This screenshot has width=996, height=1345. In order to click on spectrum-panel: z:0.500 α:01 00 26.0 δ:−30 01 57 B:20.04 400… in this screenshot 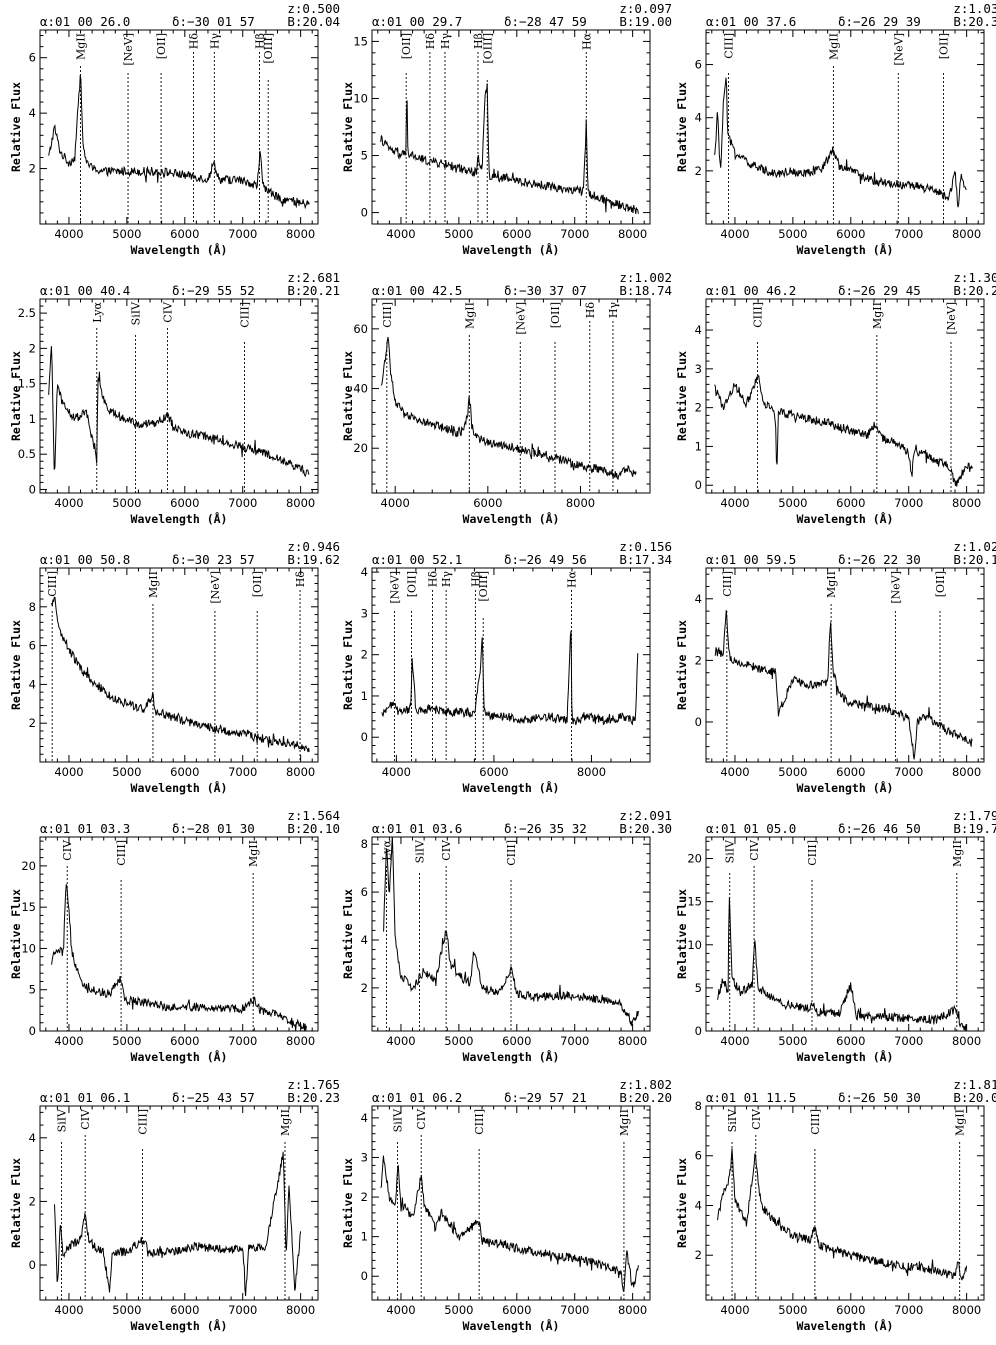, I will do `click(174, 134)`.